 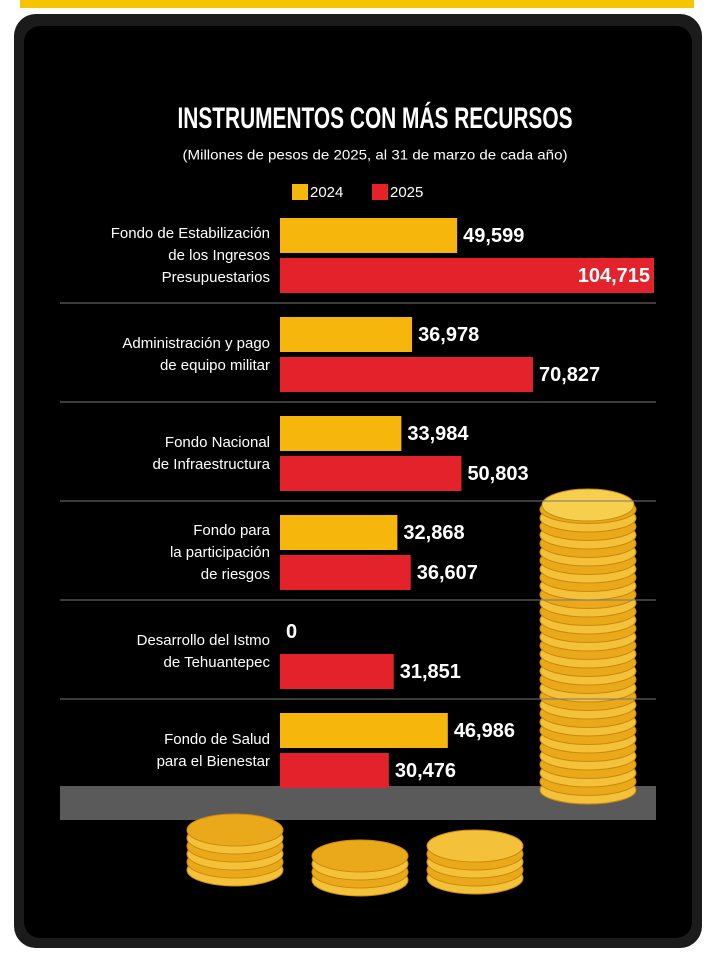 I want to click on value-label: 36,607, so click(x=447, y=573).